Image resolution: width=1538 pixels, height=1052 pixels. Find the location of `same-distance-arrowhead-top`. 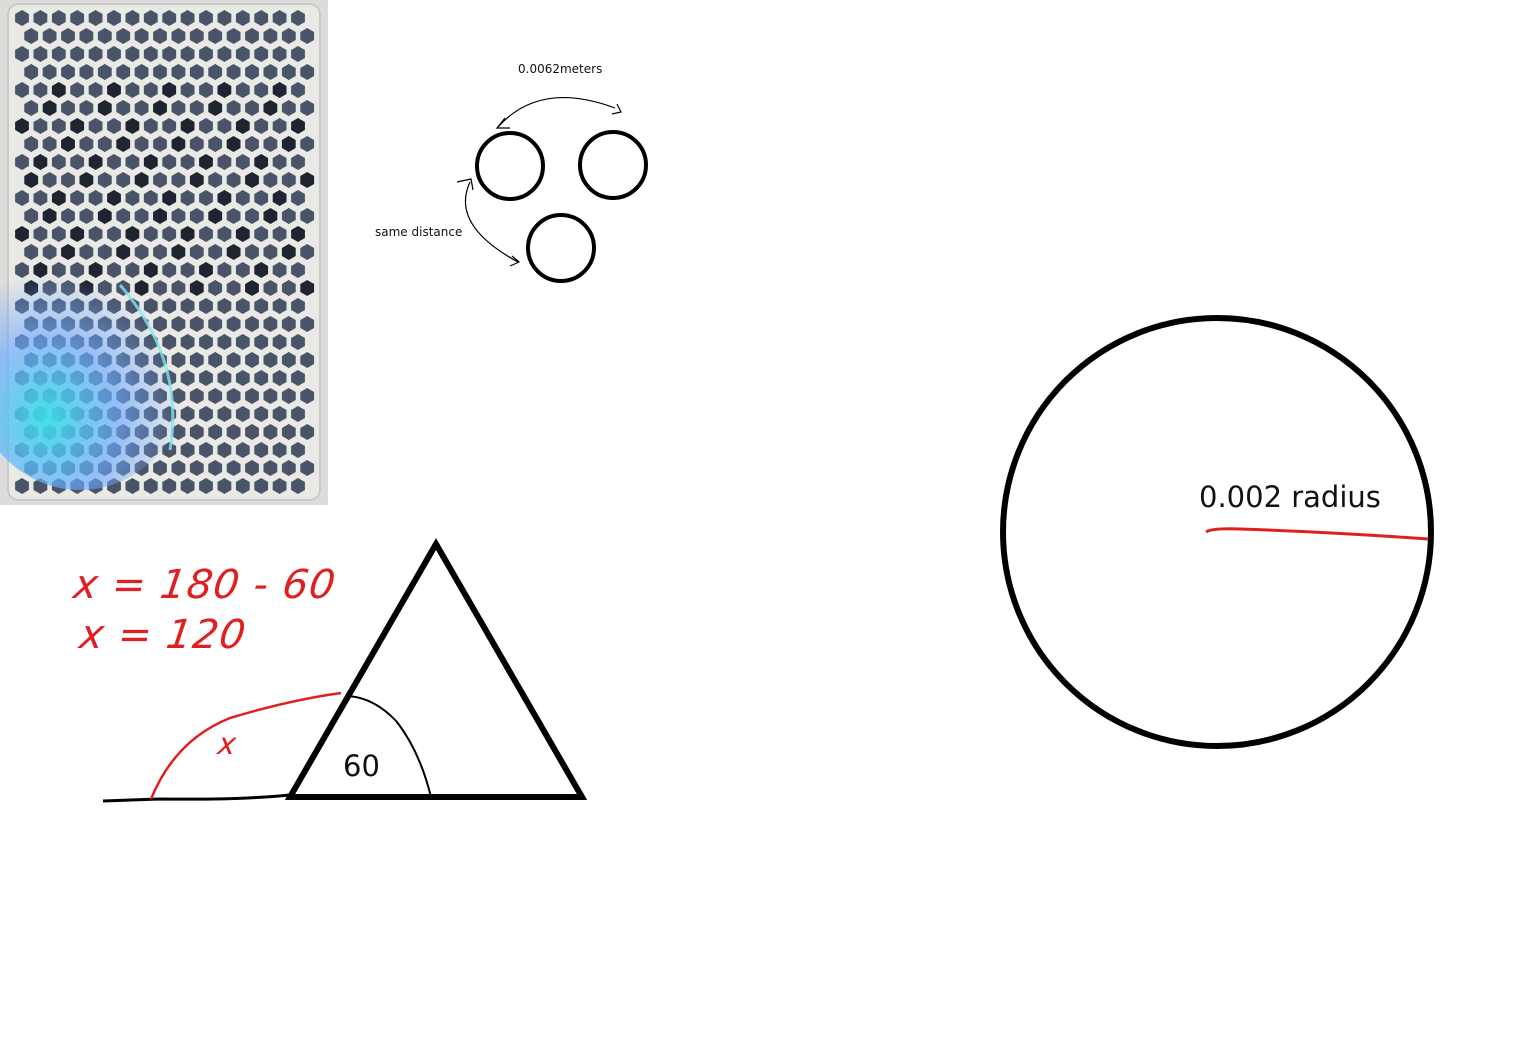

same-distance-arrowhead-top is located at coordinates (465, 184).